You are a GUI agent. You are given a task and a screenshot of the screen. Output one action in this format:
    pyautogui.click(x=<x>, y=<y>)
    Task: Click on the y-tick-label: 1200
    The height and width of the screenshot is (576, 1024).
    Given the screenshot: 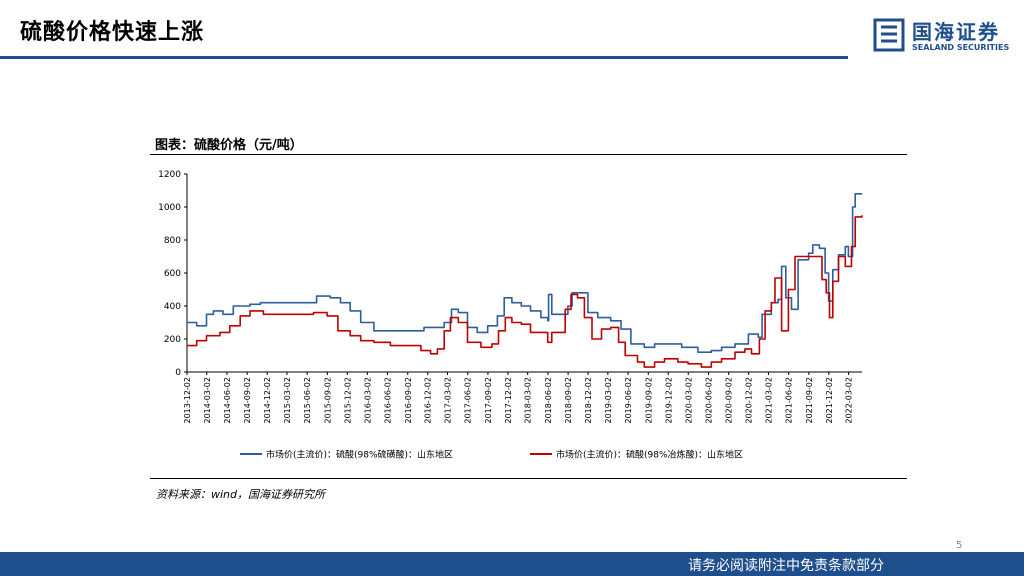 What is the action you would take?
    pyautogui.click(x=169, y=175)
    